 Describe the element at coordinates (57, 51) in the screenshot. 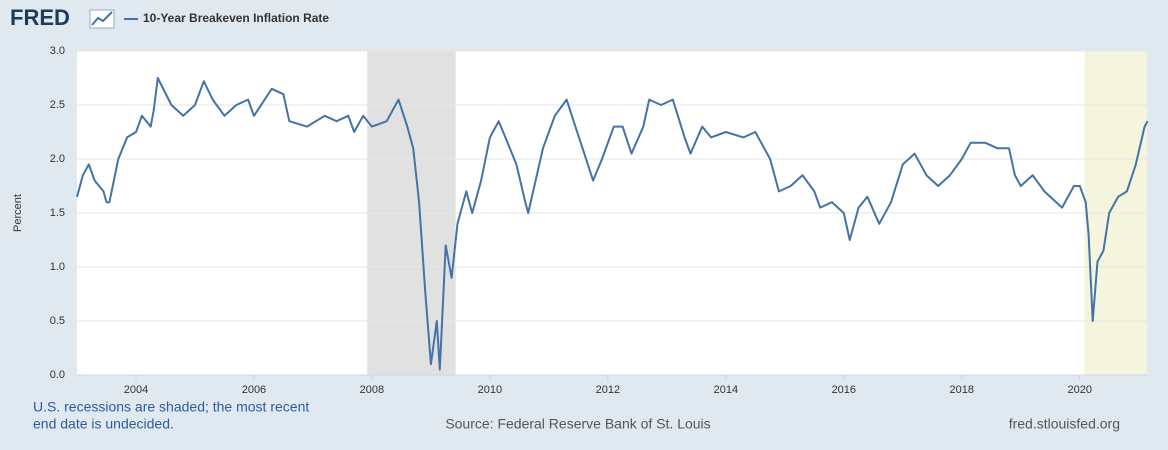

I see `y-tick-label: 3.0` at that location.